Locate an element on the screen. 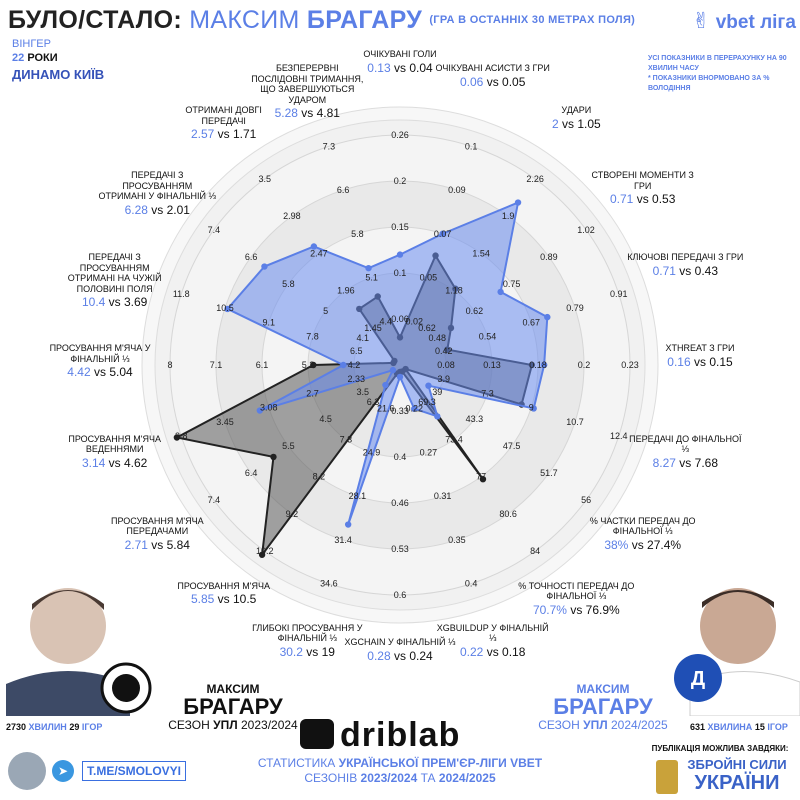 The width and height of the screenshot is (800, 800). axis-tick-label: 2.47 is located at coordinates (319, 253).